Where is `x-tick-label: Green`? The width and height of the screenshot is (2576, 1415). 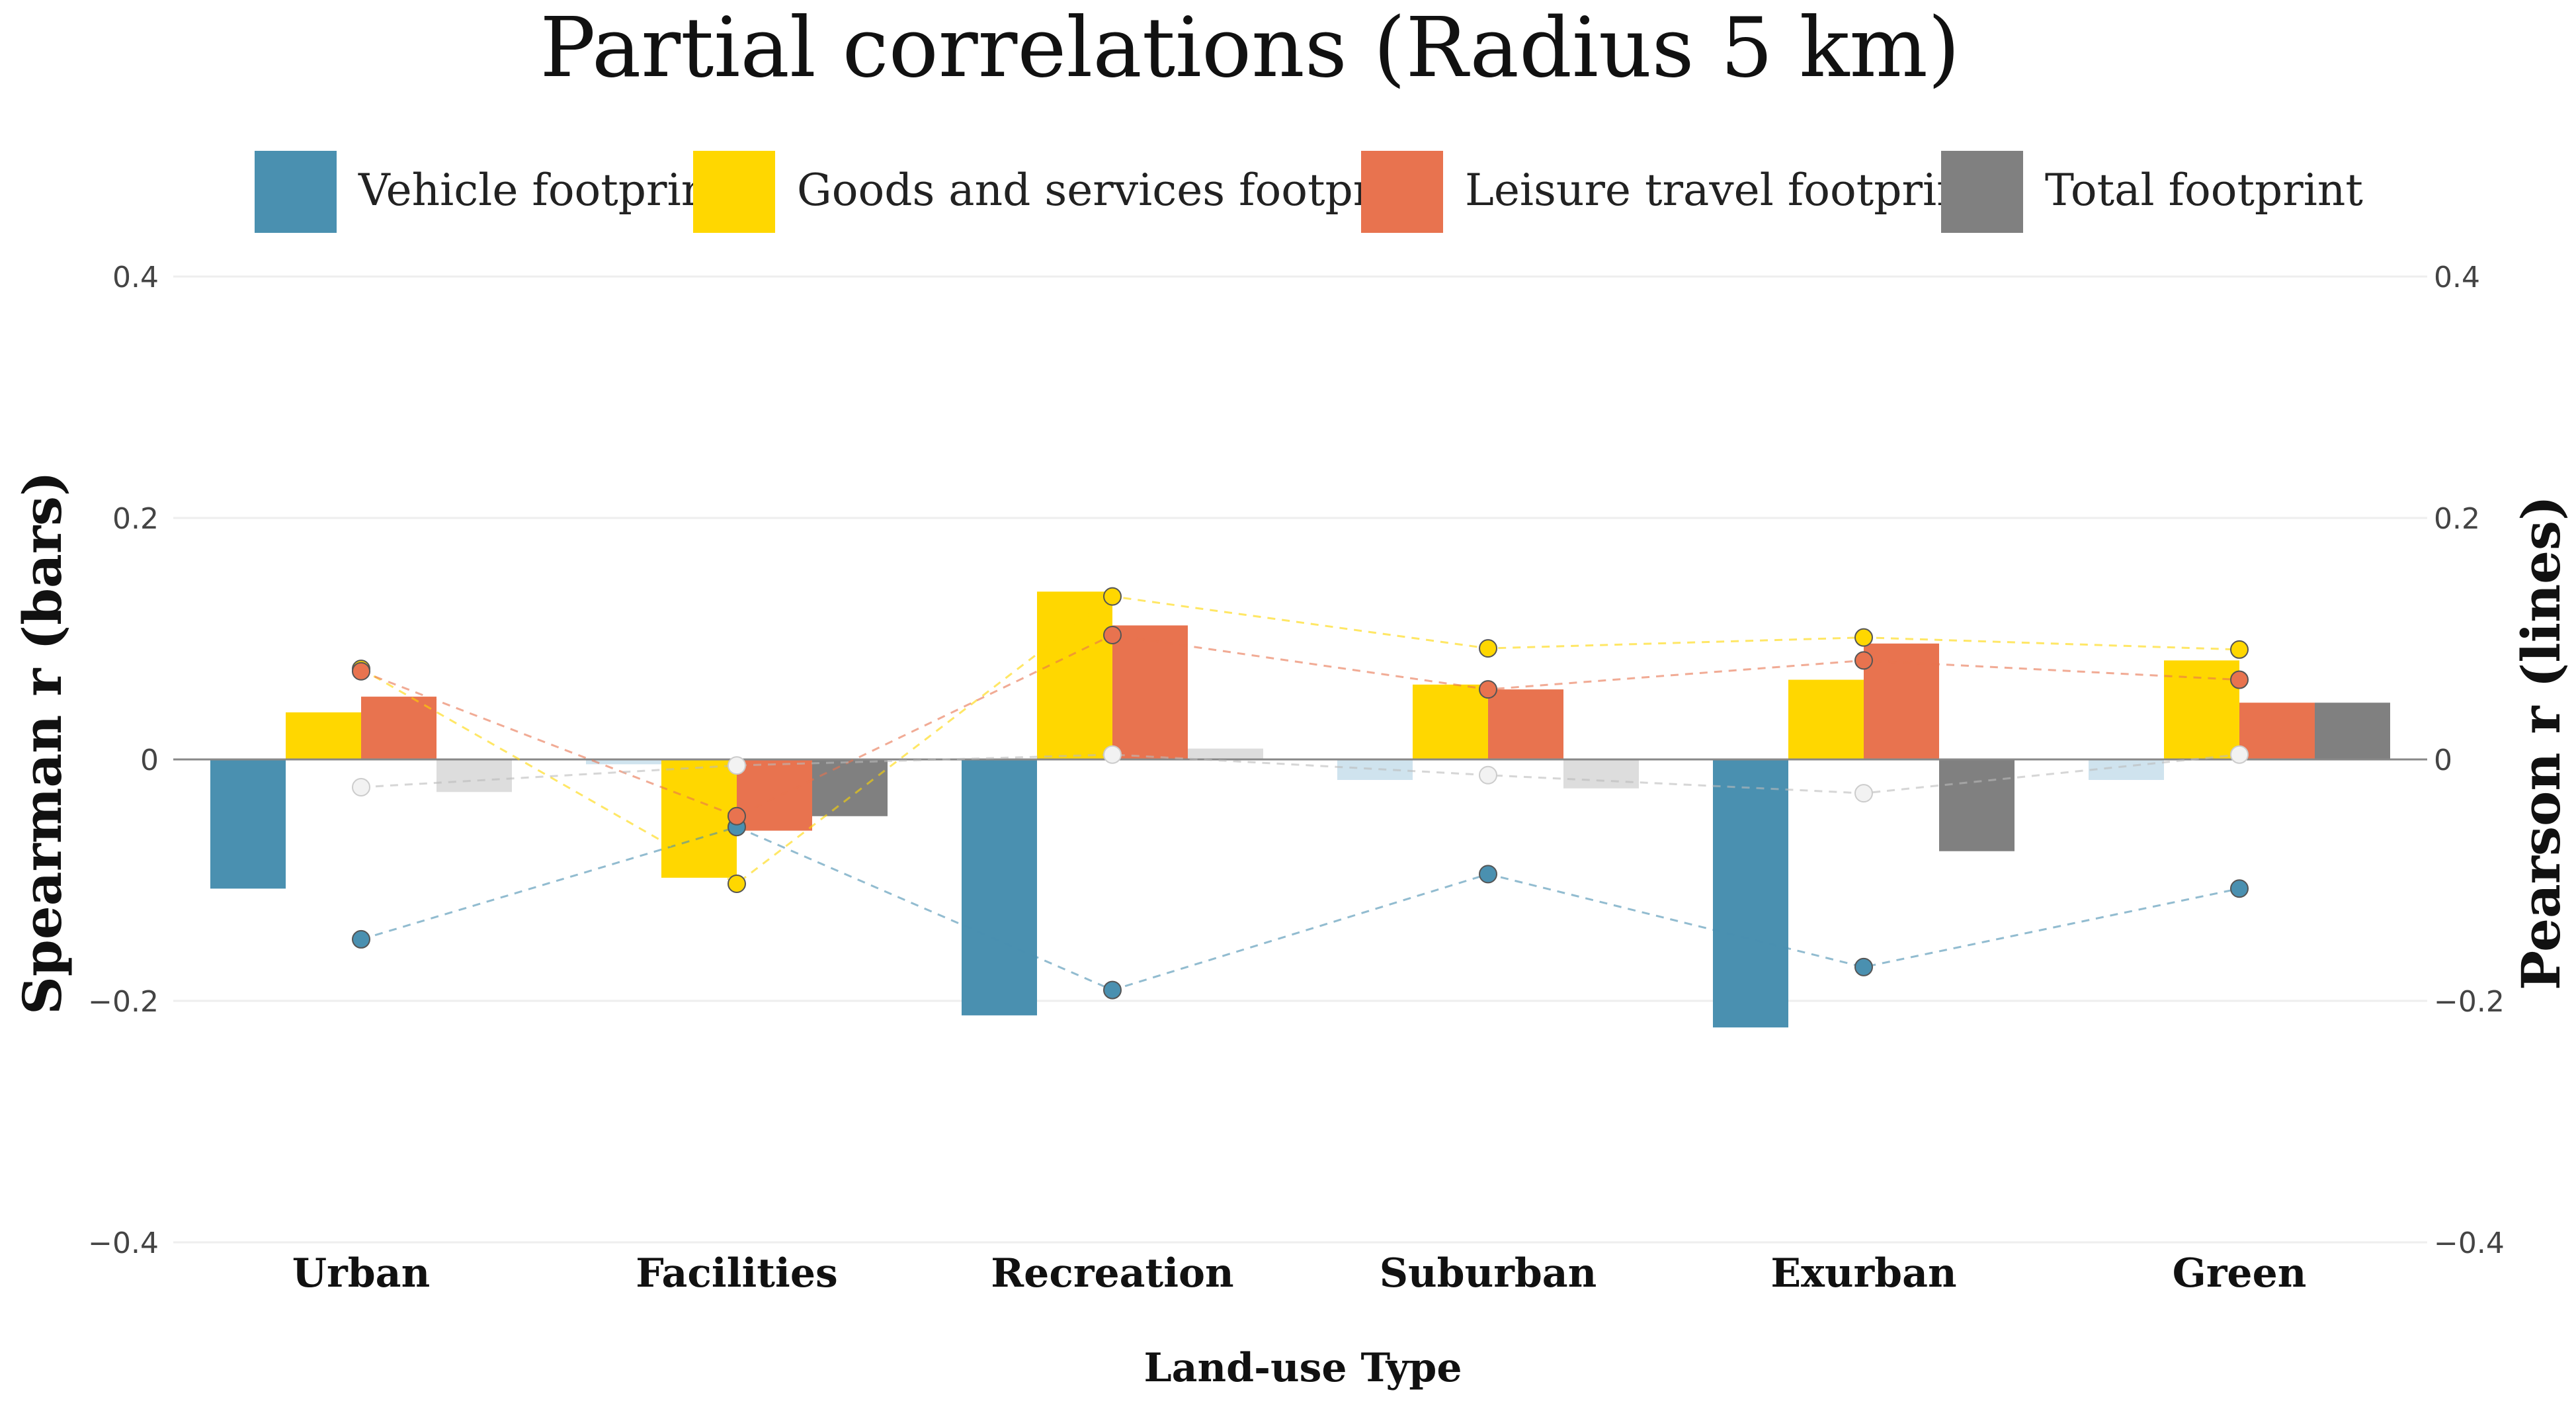 x-tick-label: Green is located at coordinates (2240, 1273).